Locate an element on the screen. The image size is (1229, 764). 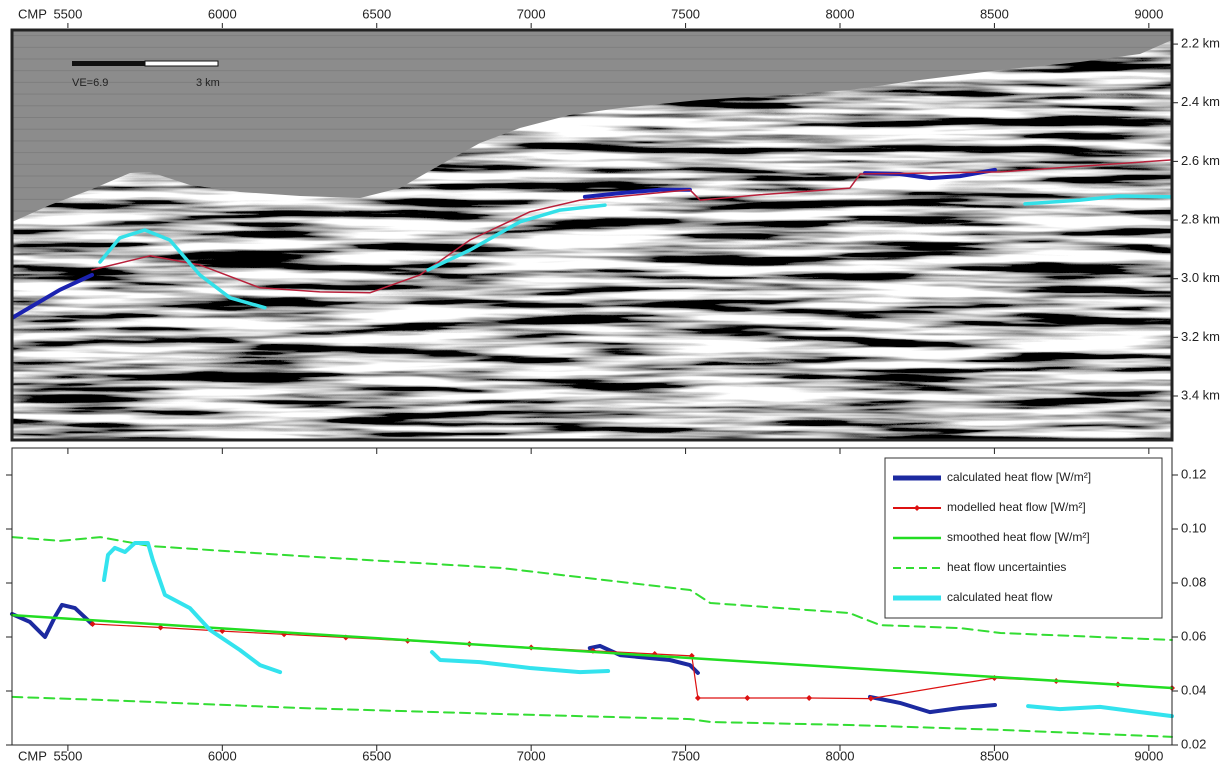
y-tick-label: 2.8 km is located at coordinates (1200, 218).